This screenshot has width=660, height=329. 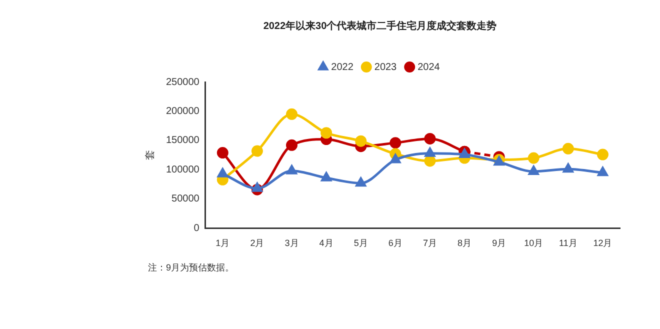 I want to click on chart-title: 2022年以来30个代表城市二手住宅月度成交套数走势, so click(x=380, y=26).